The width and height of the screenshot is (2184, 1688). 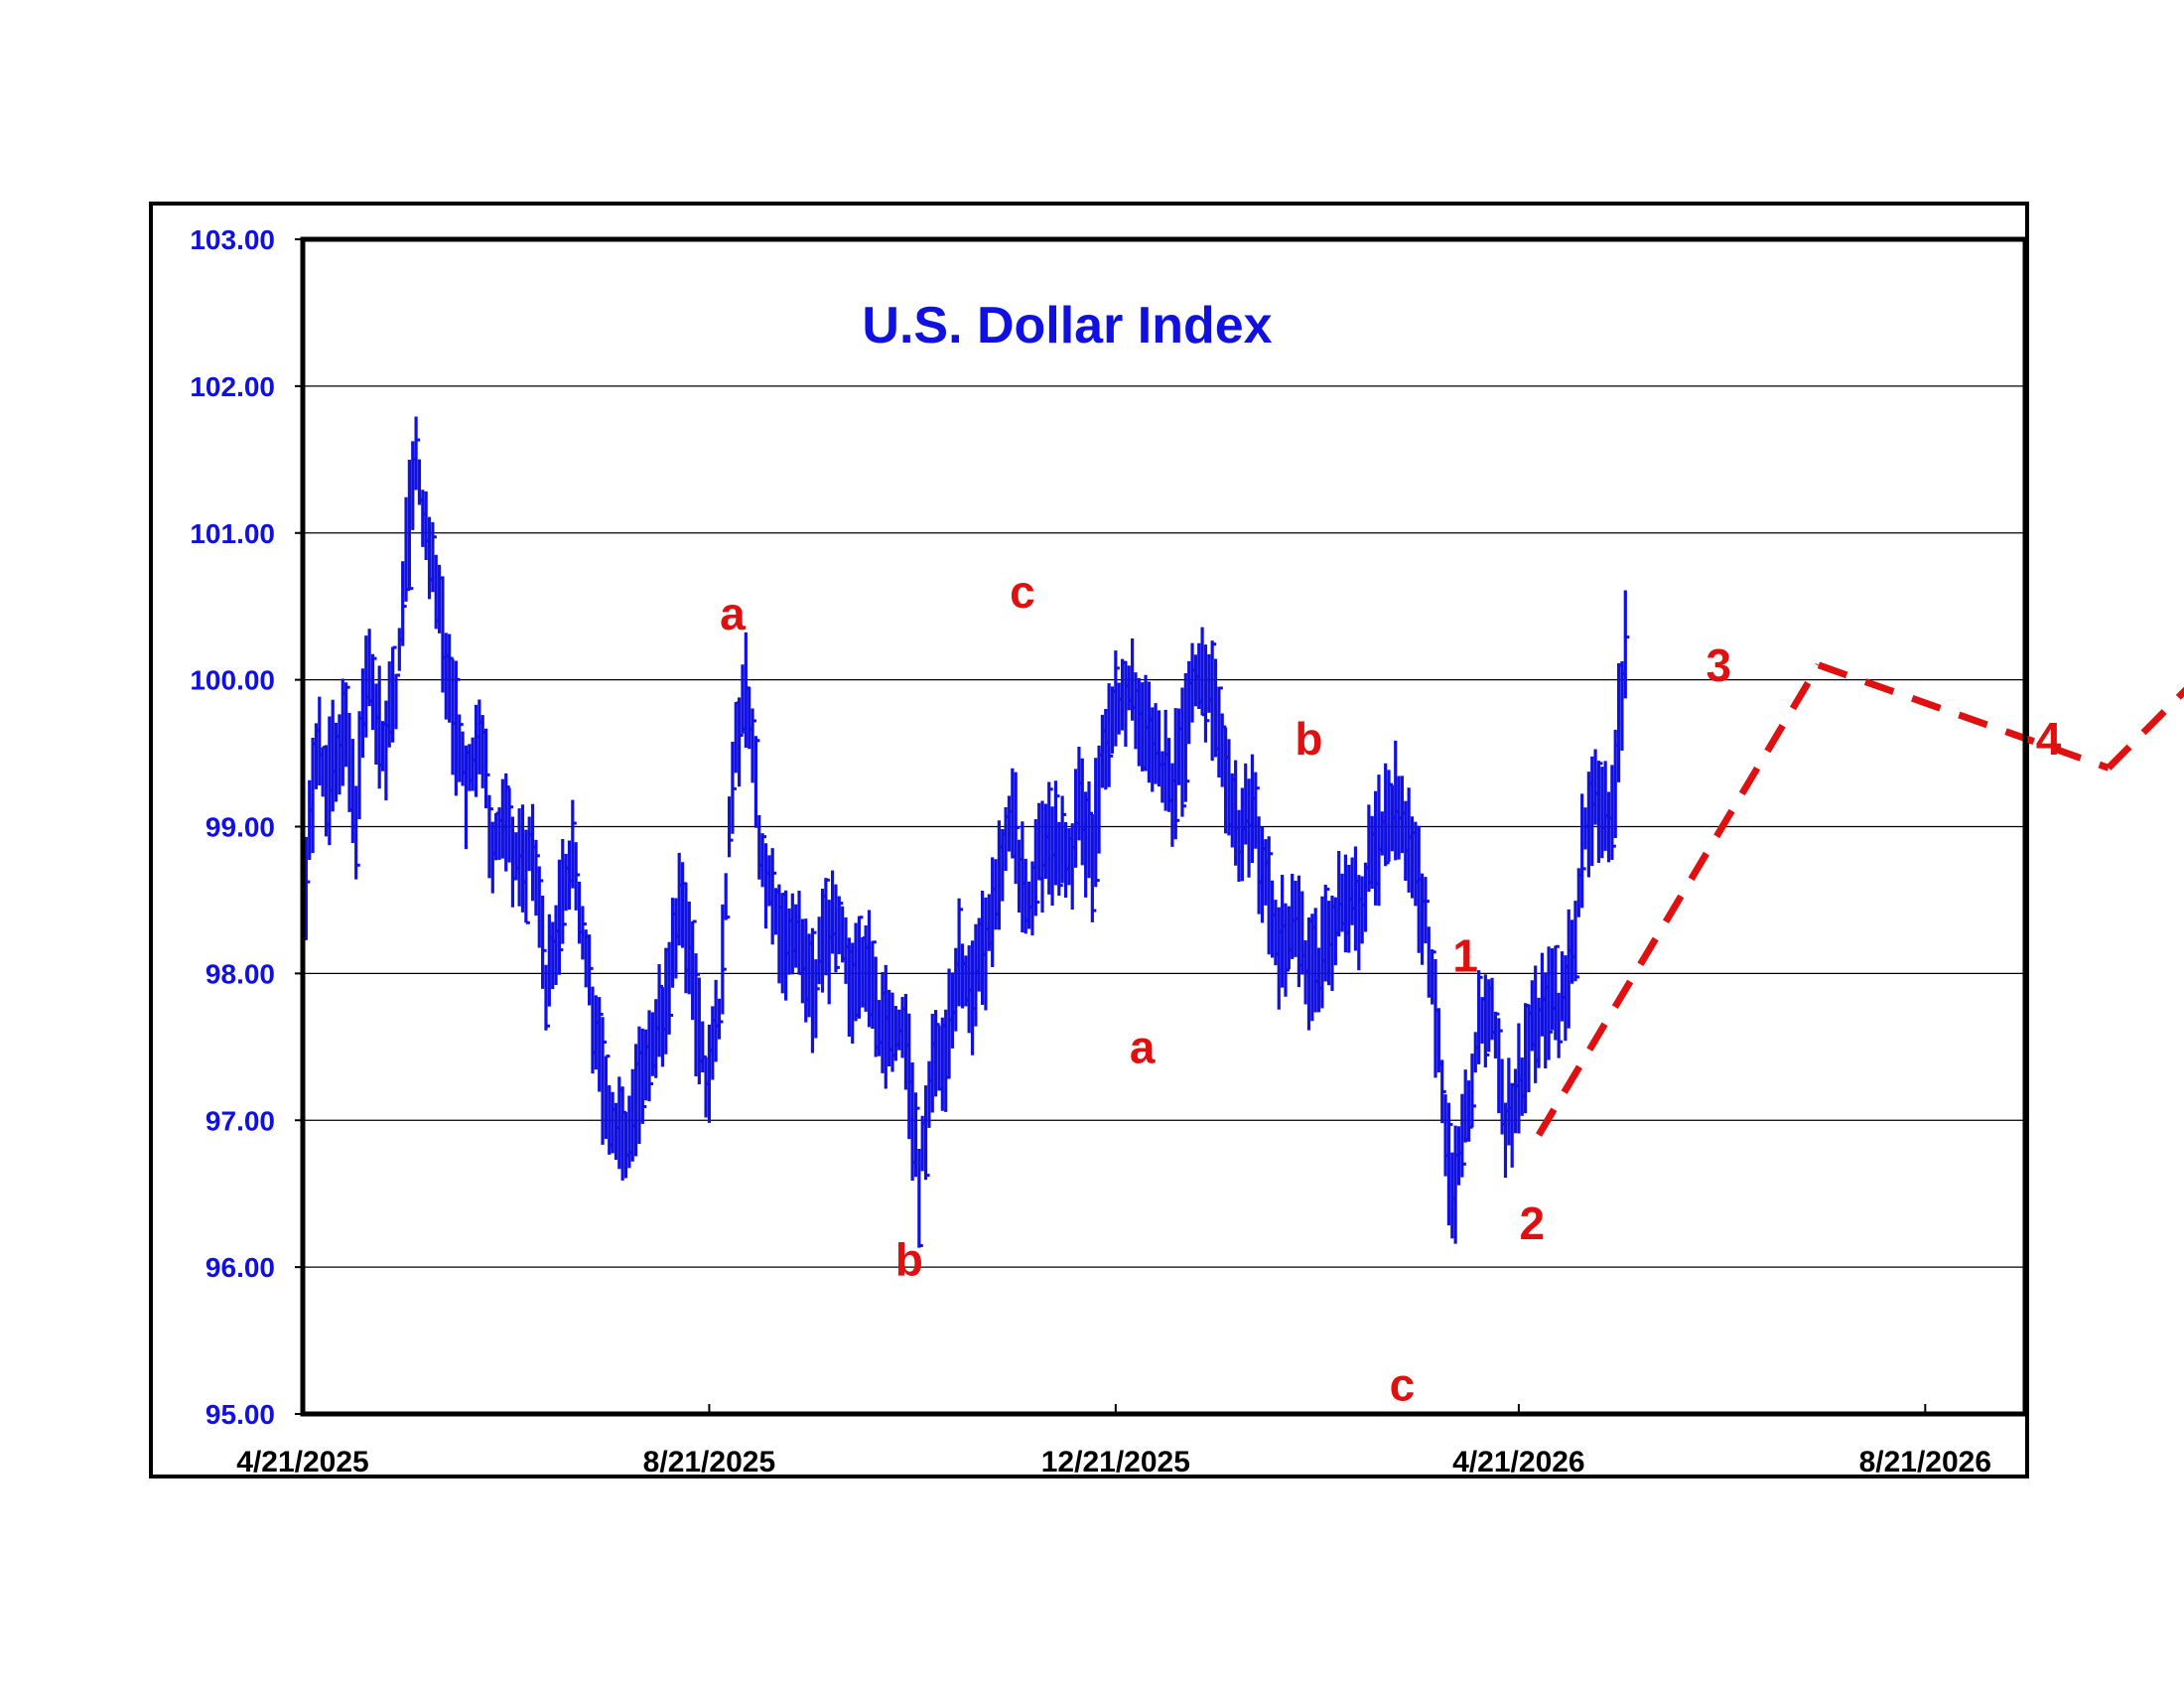 I want to click on x-tick-label: 8/21/2025, so click(x=709, y=1462).